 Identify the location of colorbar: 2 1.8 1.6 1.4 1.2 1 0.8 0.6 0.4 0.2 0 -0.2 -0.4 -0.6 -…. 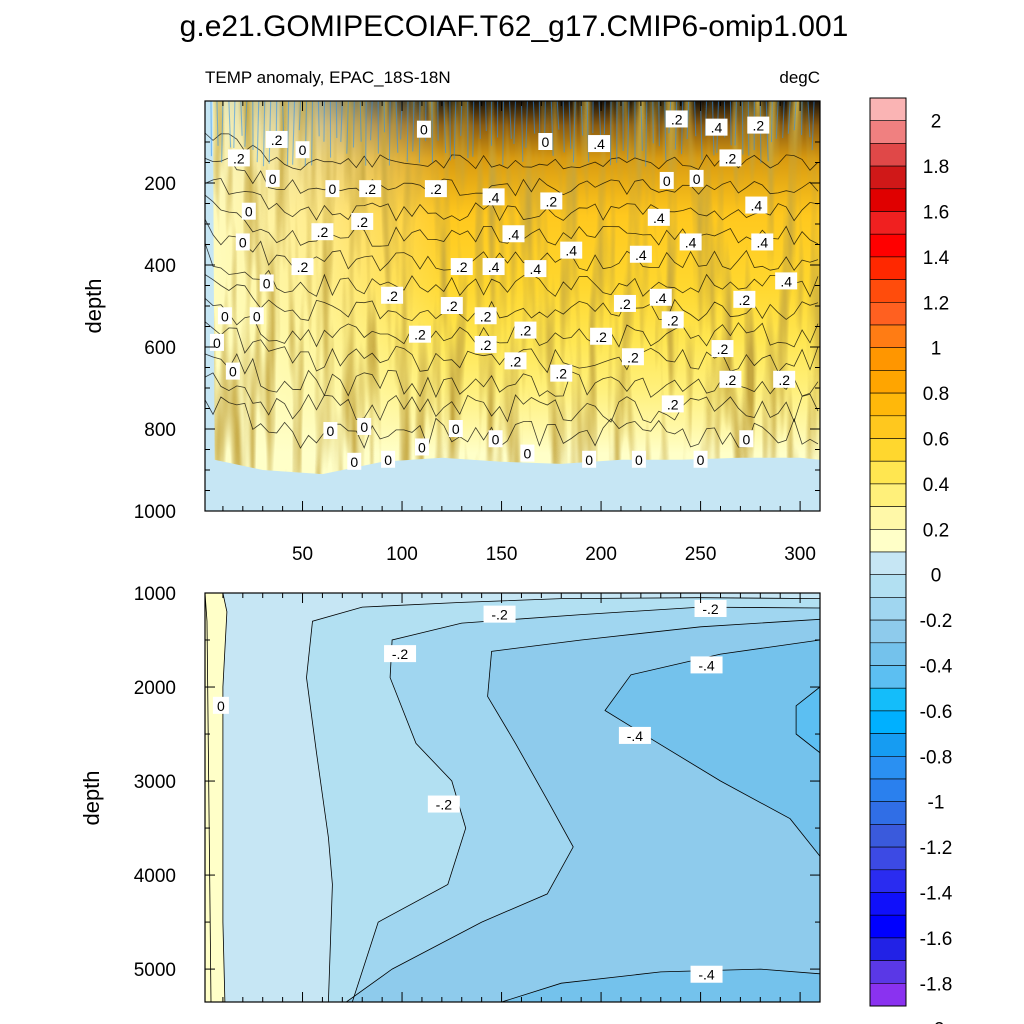
(911, 560).